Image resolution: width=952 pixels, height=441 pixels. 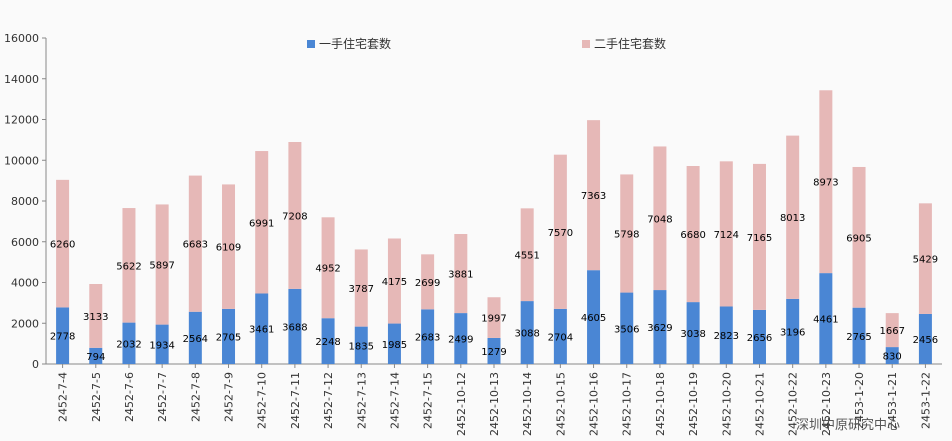 What do you see at coordinates (586, 43) in the screenshot?
I see `legend-swatch-resale` at bounding box center [586, 43].